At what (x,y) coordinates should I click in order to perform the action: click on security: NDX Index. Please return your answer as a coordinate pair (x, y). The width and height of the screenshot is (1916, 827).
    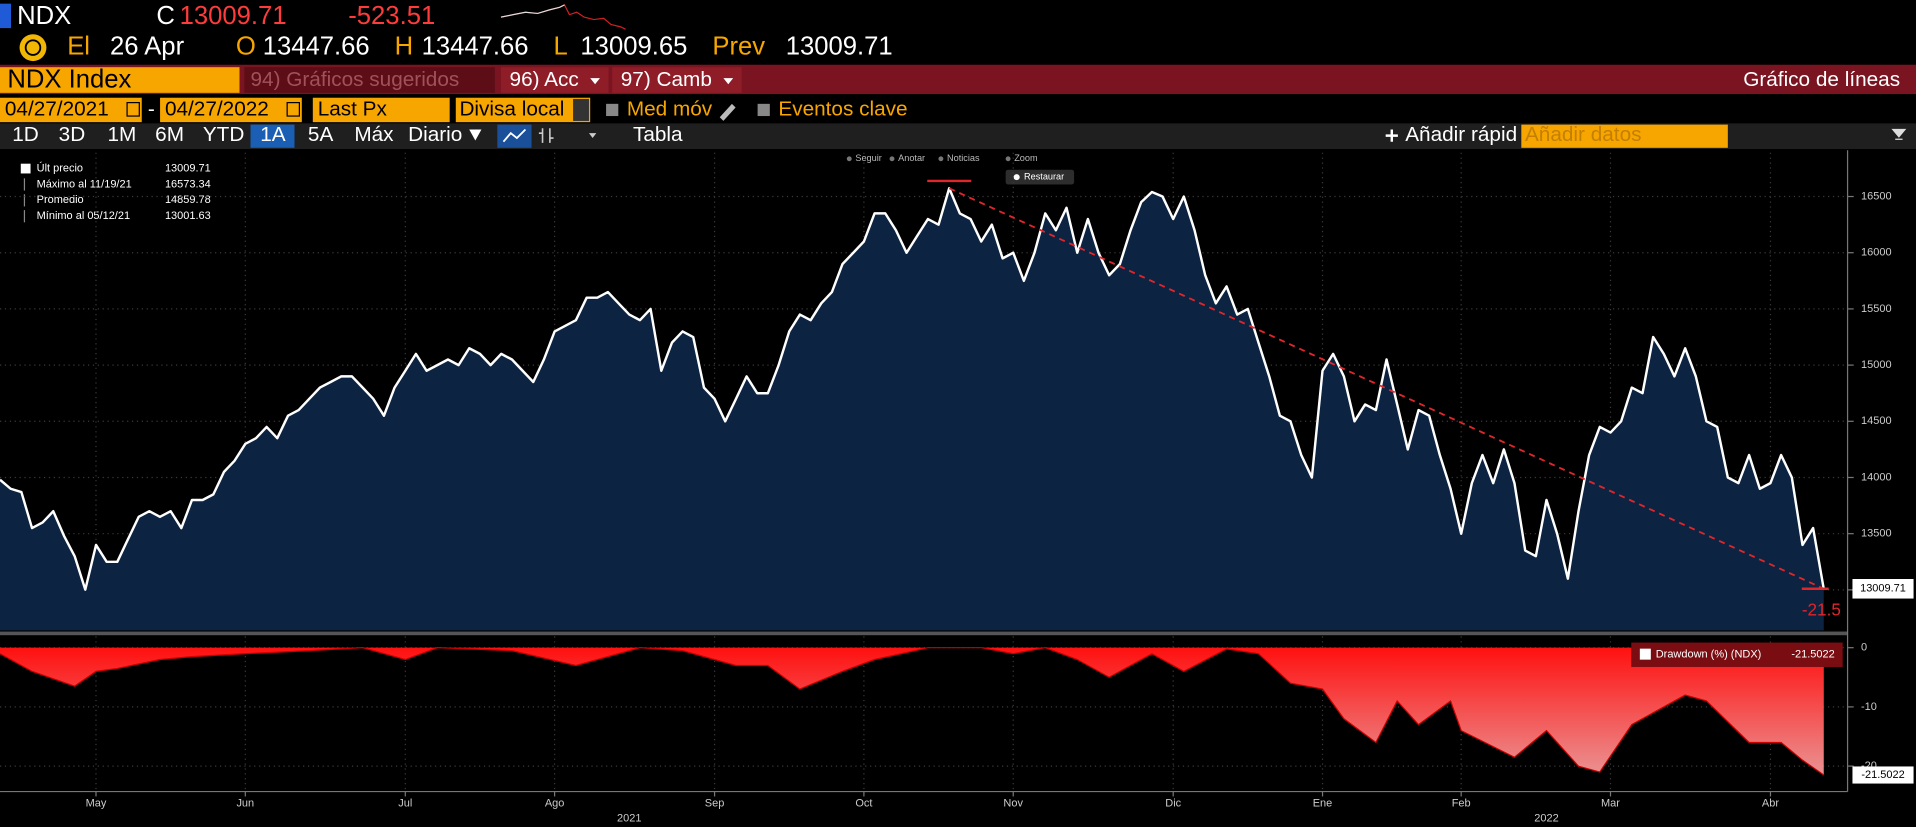
    Looking at the image, I should click on (69, 79).